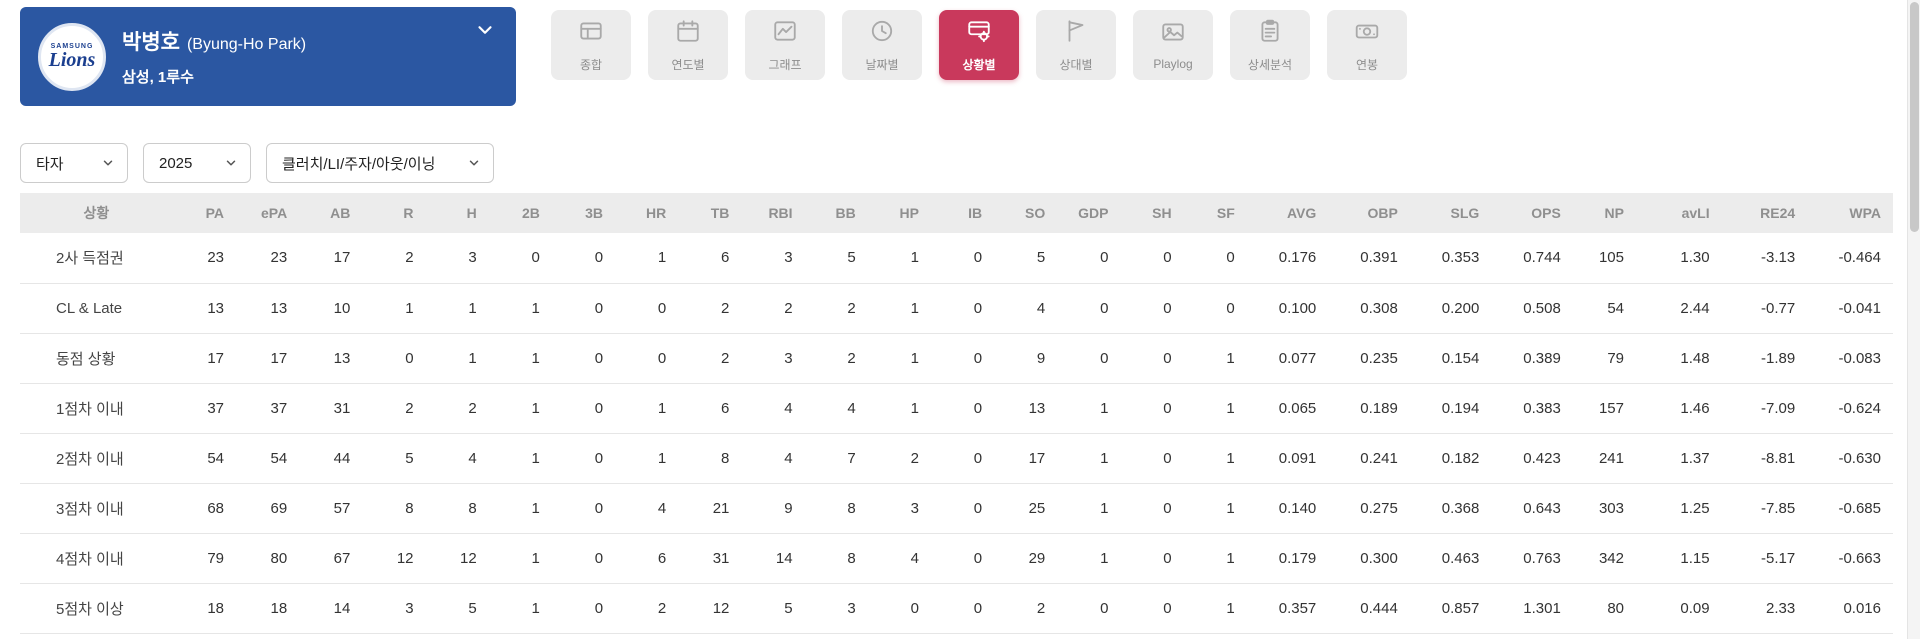  Describe the element at coordinates (688, 64) in the screenshot. I see `tab-label: 연도별` at that location.